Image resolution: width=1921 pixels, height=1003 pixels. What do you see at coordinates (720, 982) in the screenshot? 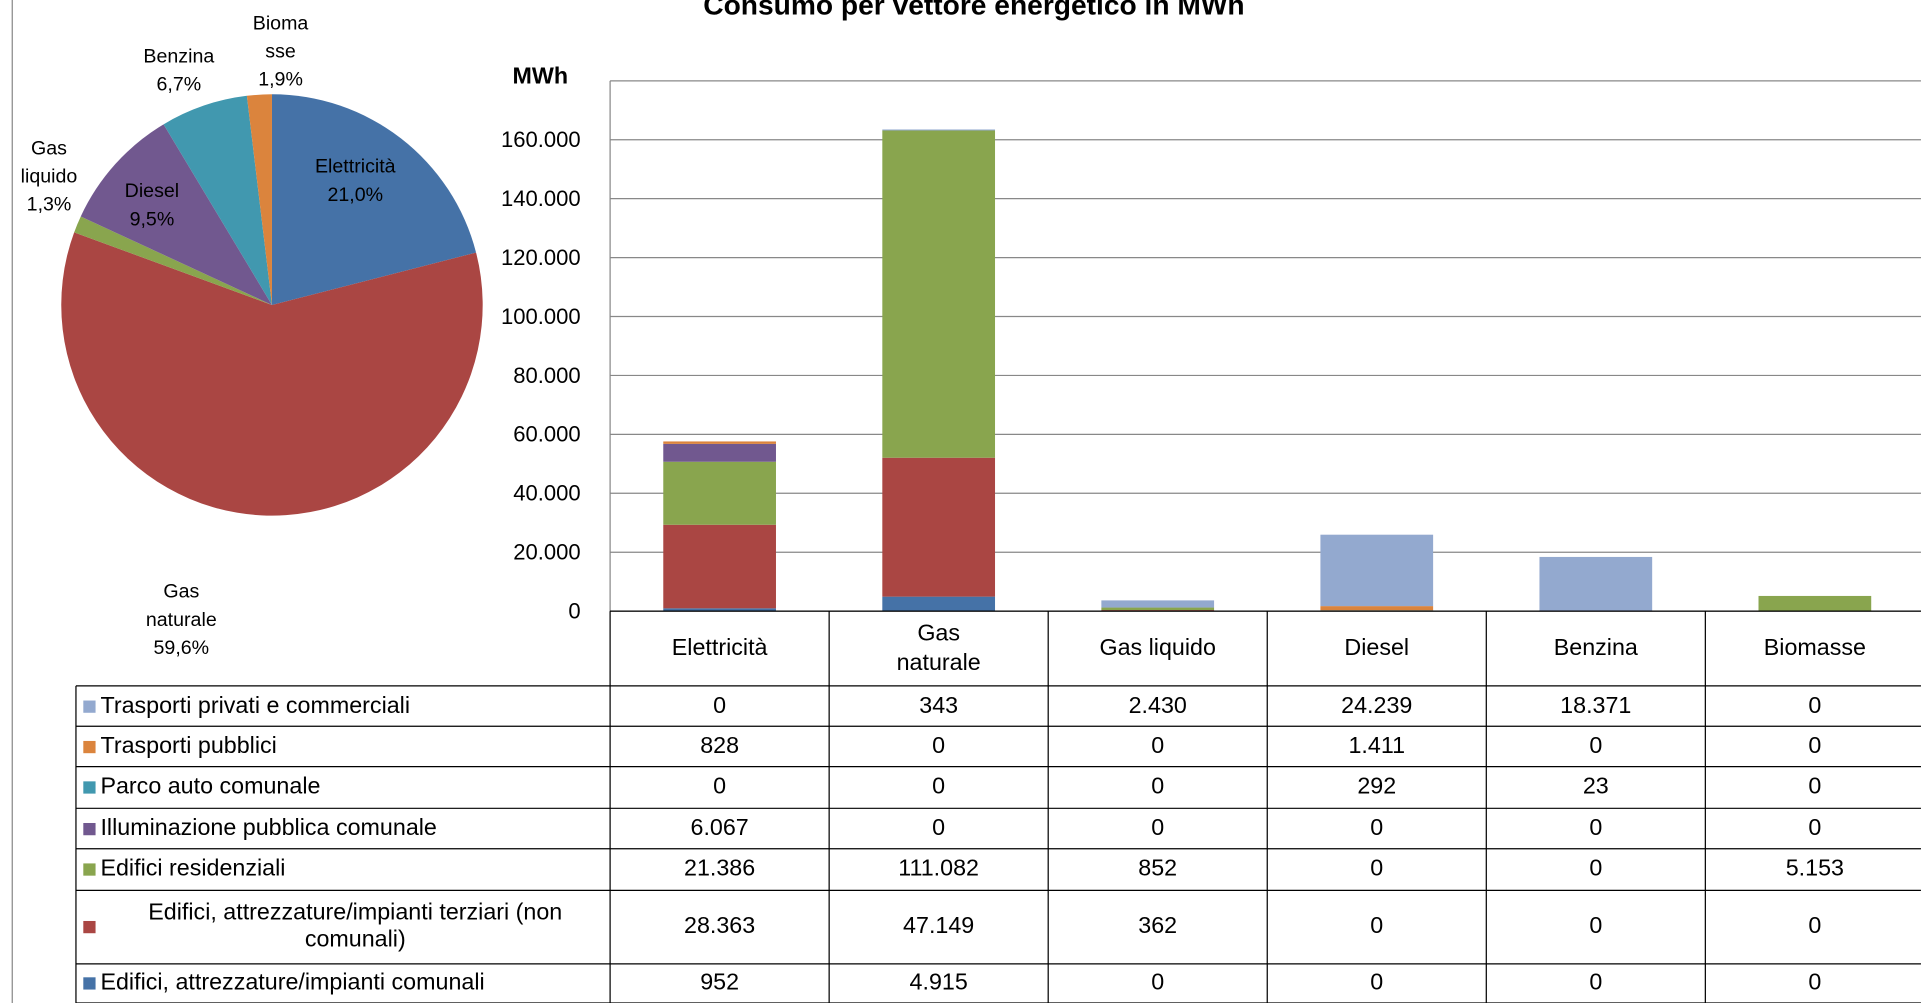
I see `table-cell: 952` at bounding box center [720, 982].